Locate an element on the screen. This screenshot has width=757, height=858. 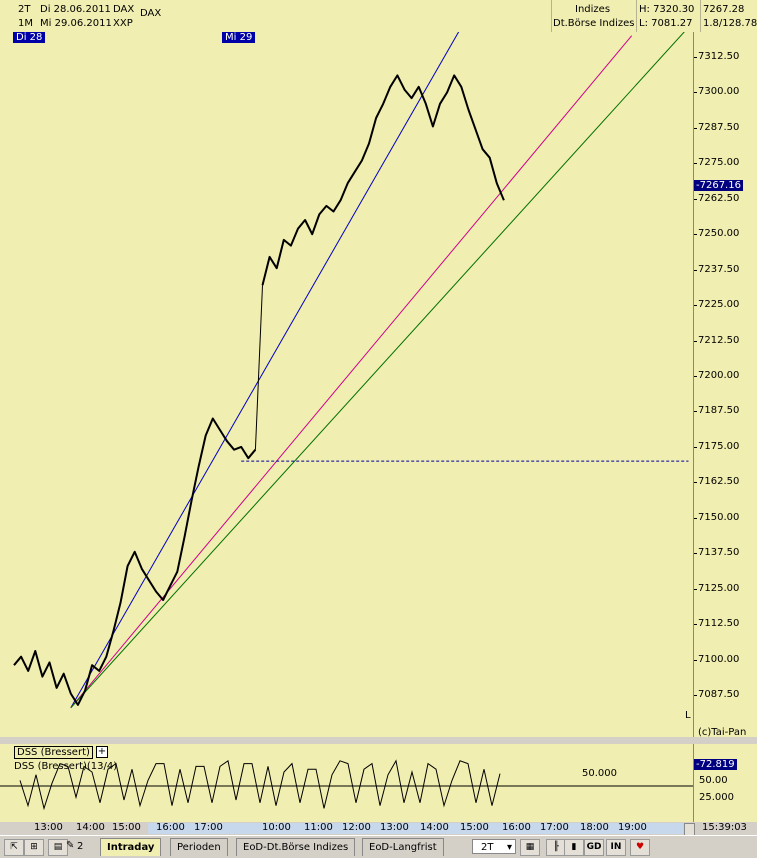
candle-chart-icon: ▮ is located at coordinates (574, 847).